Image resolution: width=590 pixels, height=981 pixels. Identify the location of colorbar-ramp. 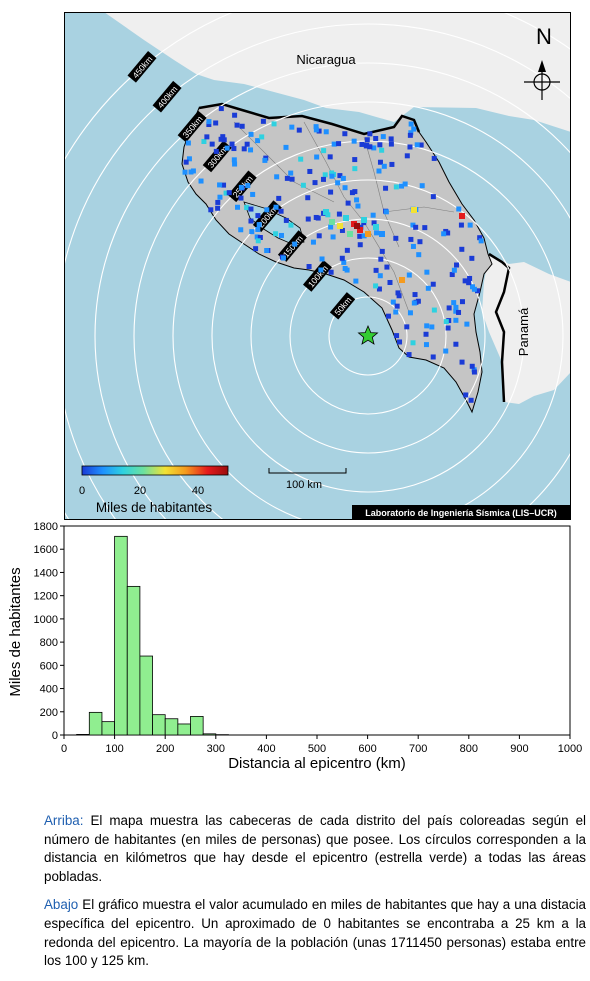
(155, 470).